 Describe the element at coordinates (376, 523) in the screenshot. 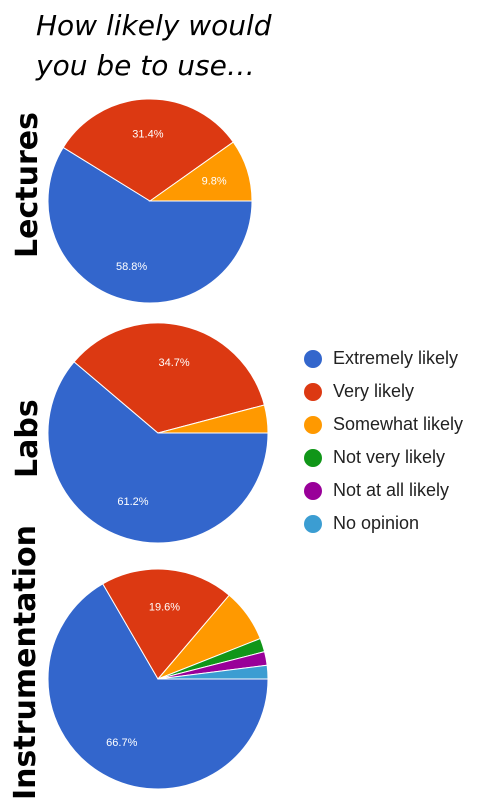

I see `legend-label: No opinion` at that location.